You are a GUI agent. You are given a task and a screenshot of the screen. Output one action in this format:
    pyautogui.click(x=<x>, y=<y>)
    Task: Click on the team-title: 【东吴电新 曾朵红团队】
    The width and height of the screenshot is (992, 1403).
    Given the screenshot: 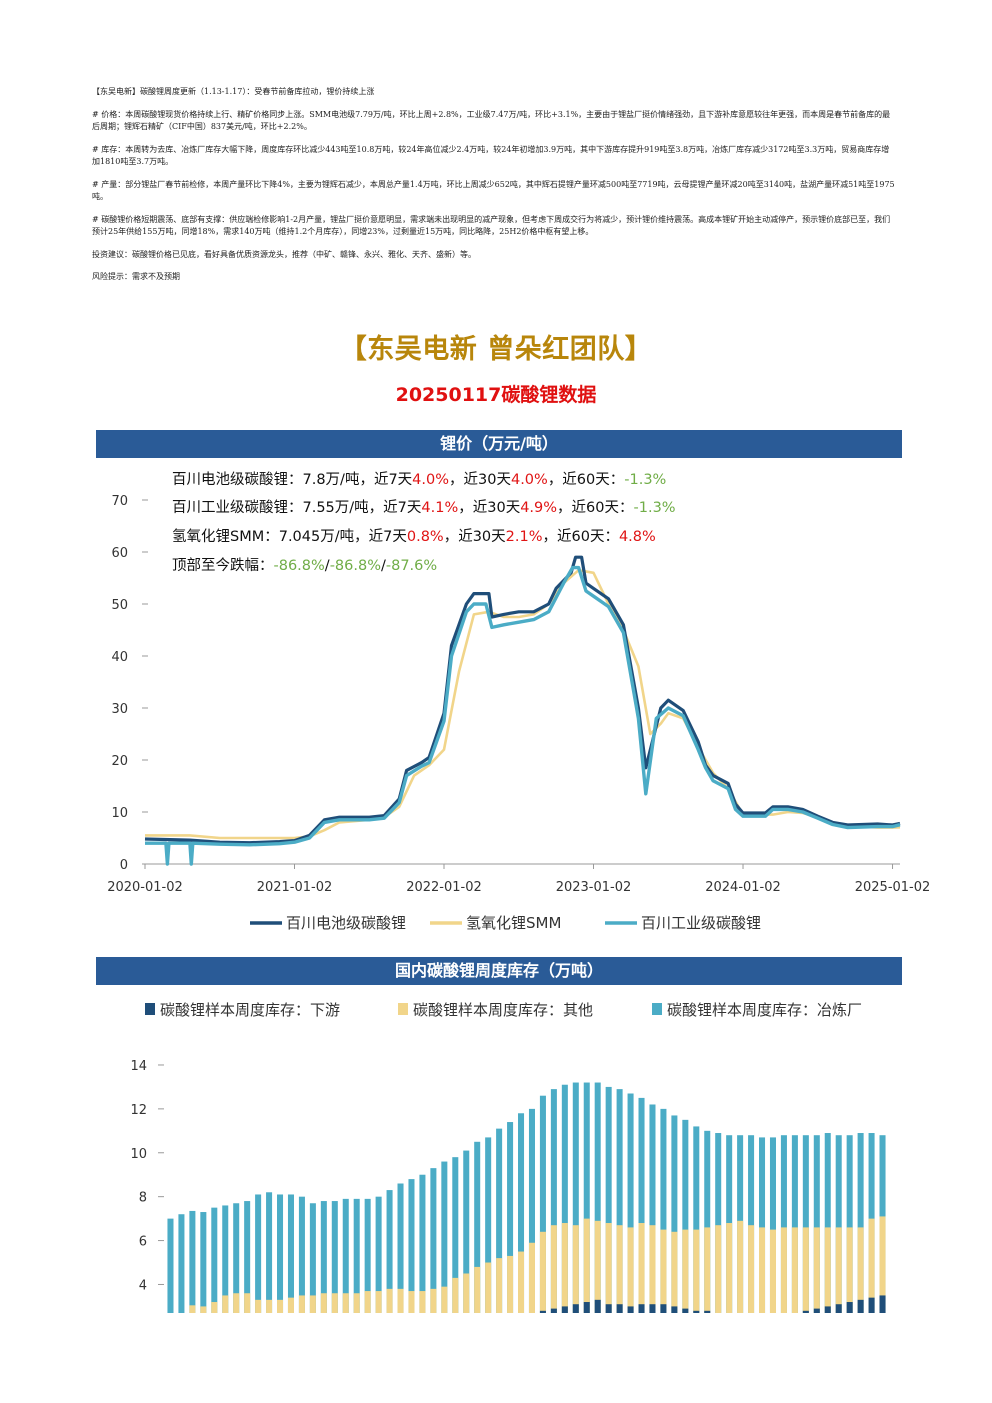 What is the action you would take?
    pyautogui.click(x=496, y=349)
    